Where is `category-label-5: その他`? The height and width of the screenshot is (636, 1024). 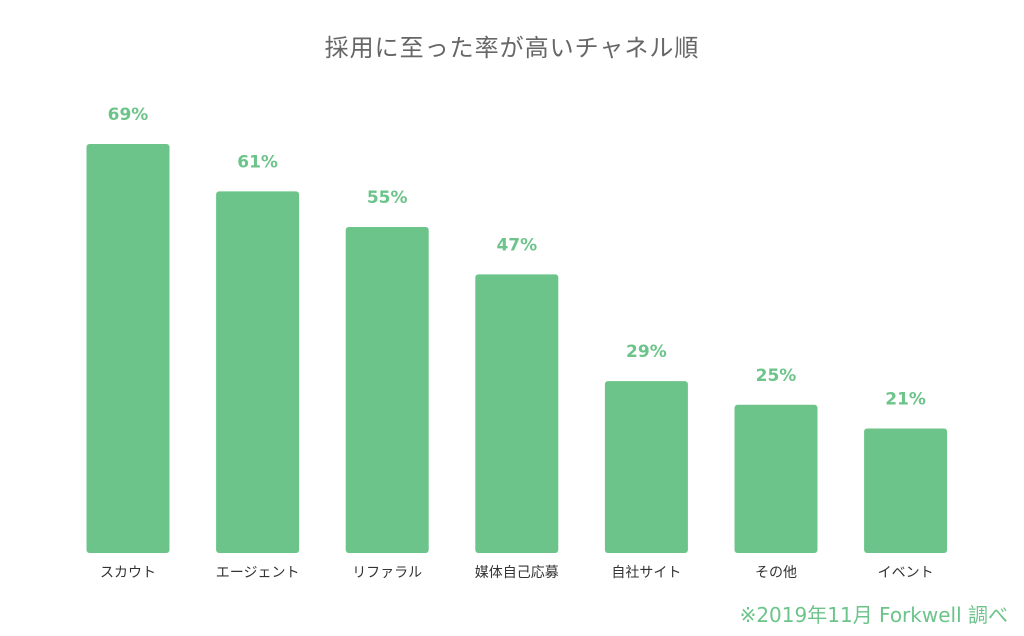 category-label-5: その他 is located at coordinates (776, 573).